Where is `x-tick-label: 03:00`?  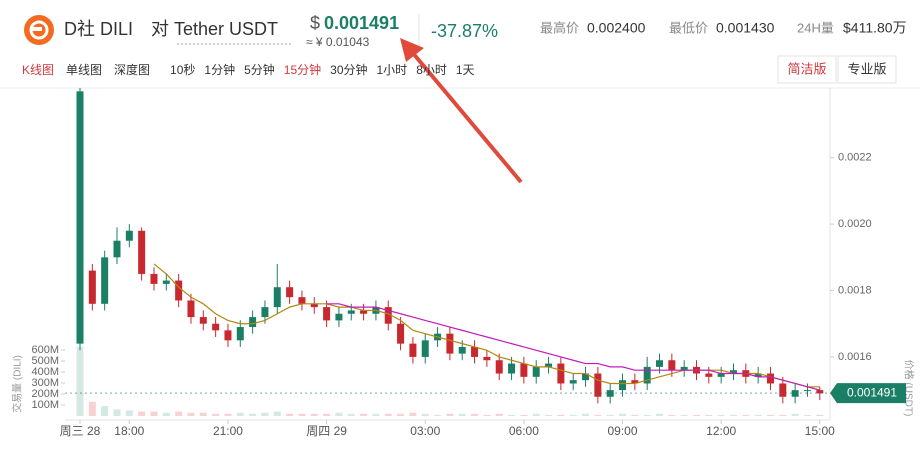
x-tick-label: 03:00 is located at coordinates (425, 431).